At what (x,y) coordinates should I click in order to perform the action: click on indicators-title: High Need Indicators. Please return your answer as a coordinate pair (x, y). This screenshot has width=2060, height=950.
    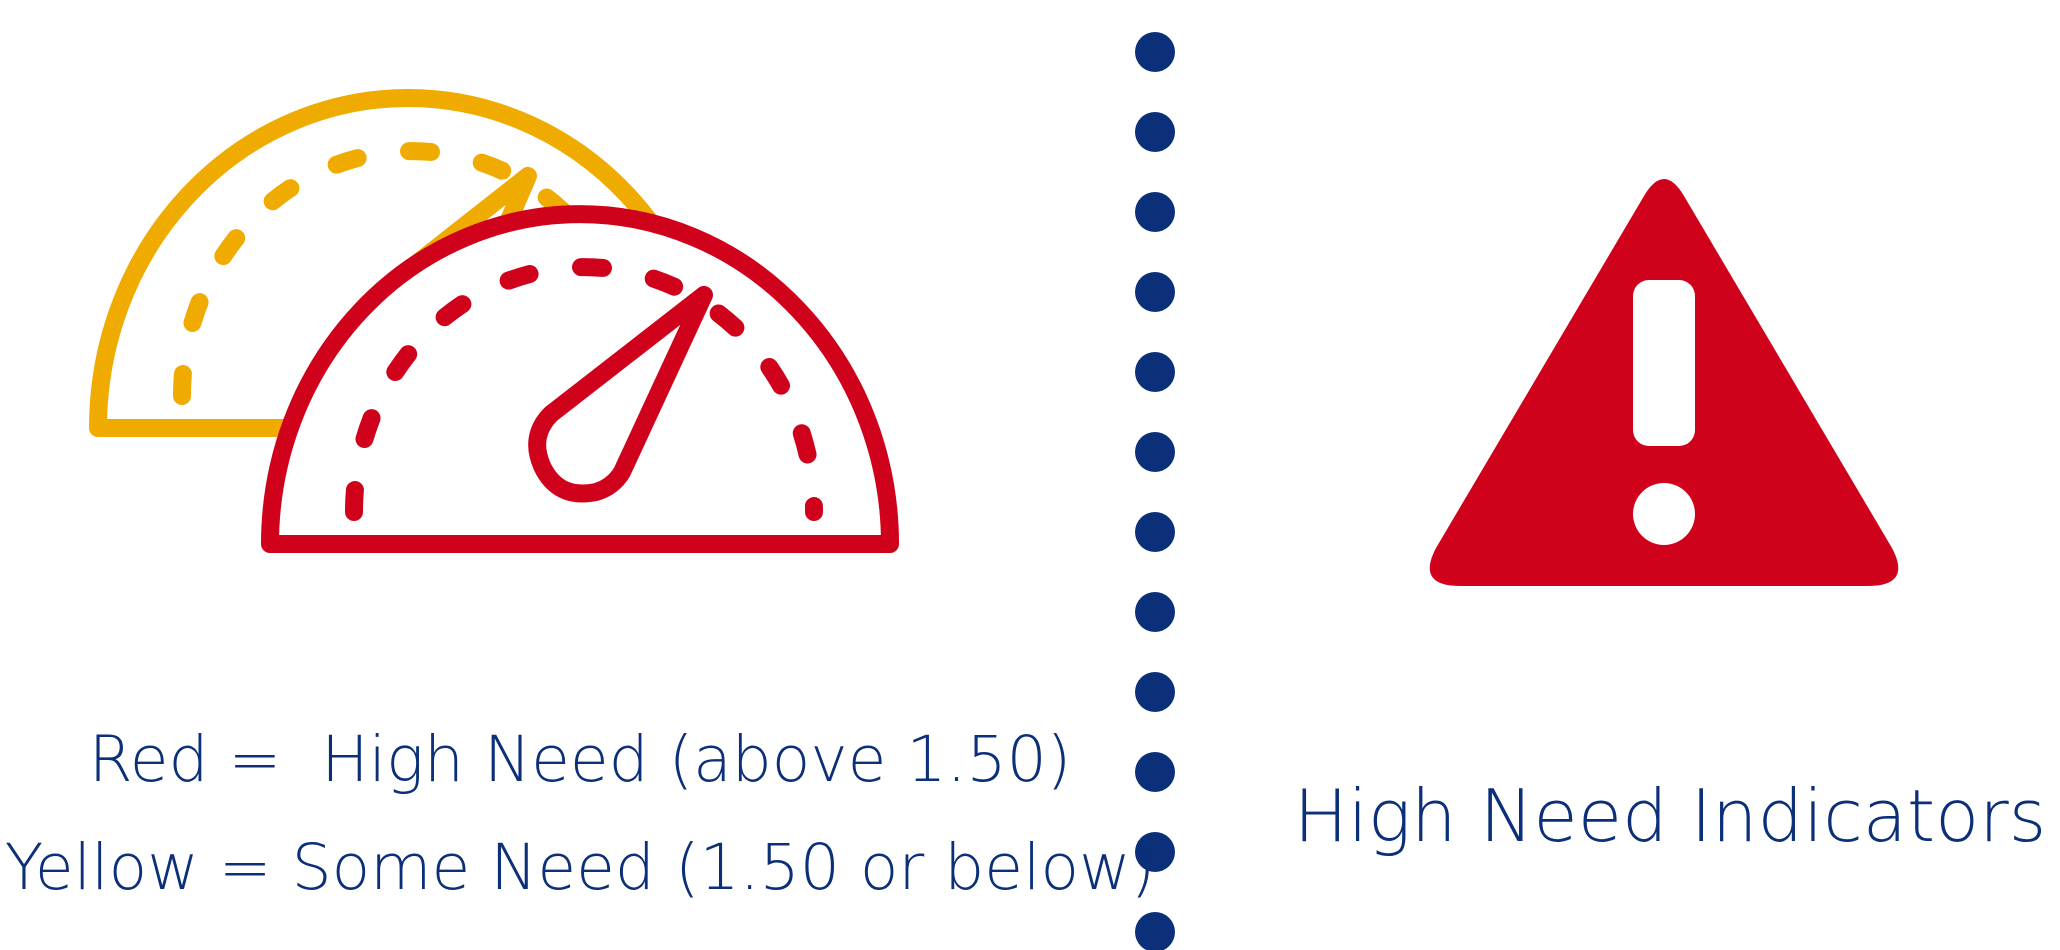
    Looking at the image, I should click on (1670, 816).